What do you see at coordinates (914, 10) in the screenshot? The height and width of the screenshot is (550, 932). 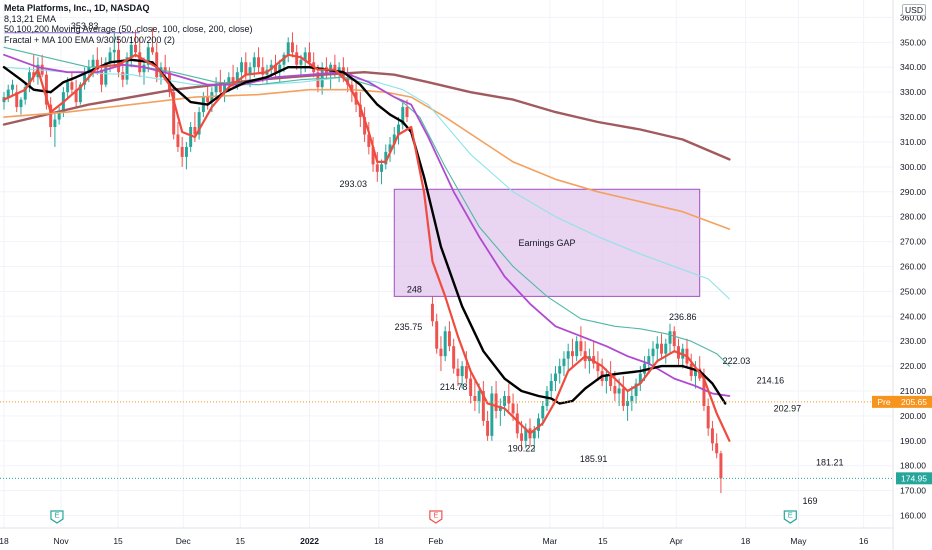 I see `currency-button: USD` at bounding box center [914, 10].